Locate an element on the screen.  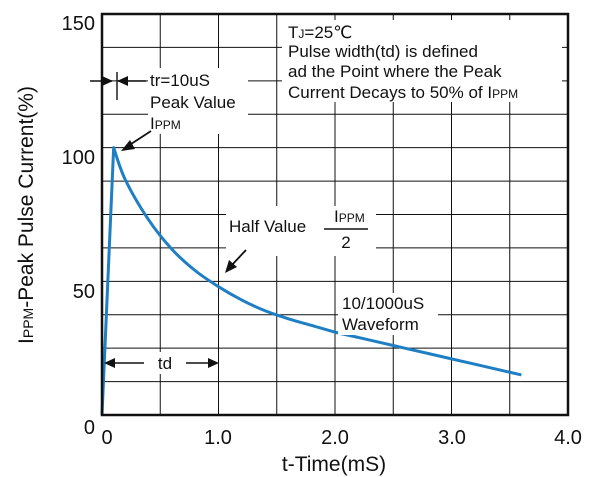
pulse-def-line2: ad the Point where the Peak is located at coordinates (395, 71).